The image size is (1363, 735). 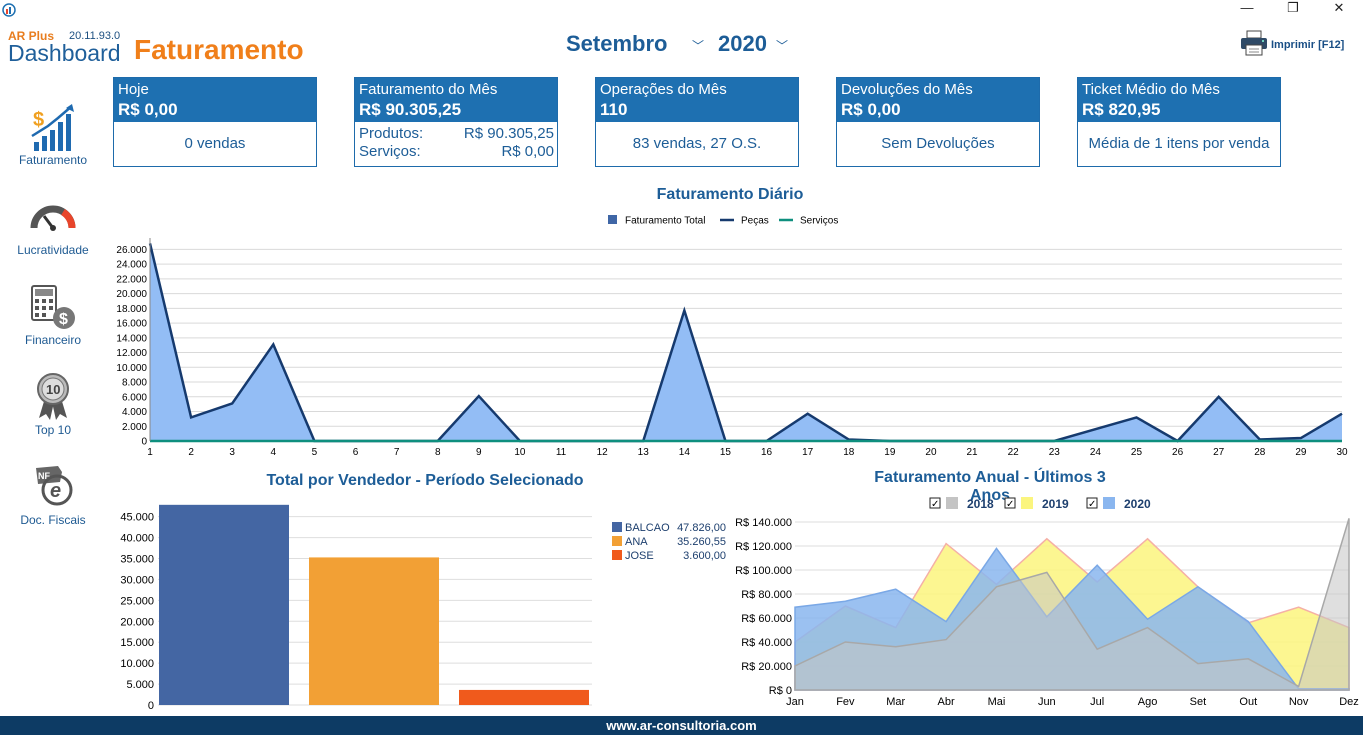 I want to click on x-tick-label: 4, so click(x=274, y=452).